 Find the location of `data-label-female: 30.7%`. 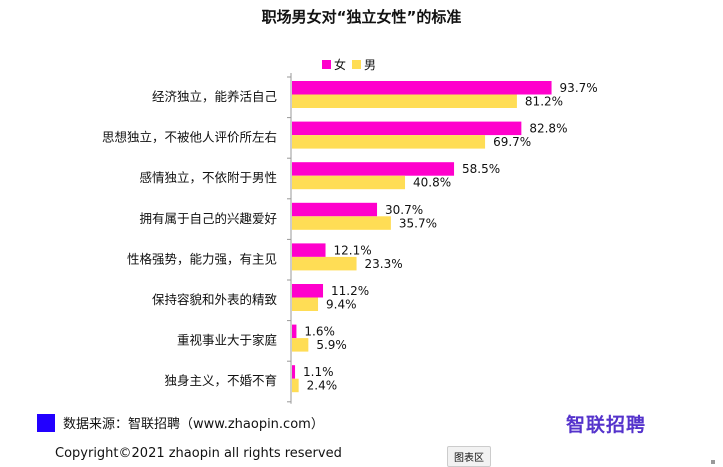

data-label-female: 30.7% is located at coordinates (404, 210).